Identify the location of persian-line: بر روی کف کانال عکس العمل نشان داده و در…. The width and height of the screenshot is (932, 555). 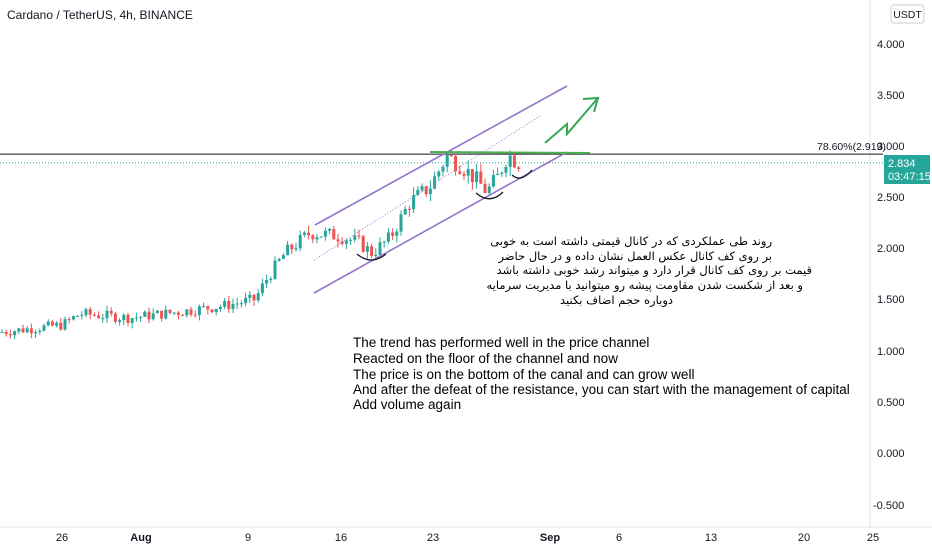
(634, 256).